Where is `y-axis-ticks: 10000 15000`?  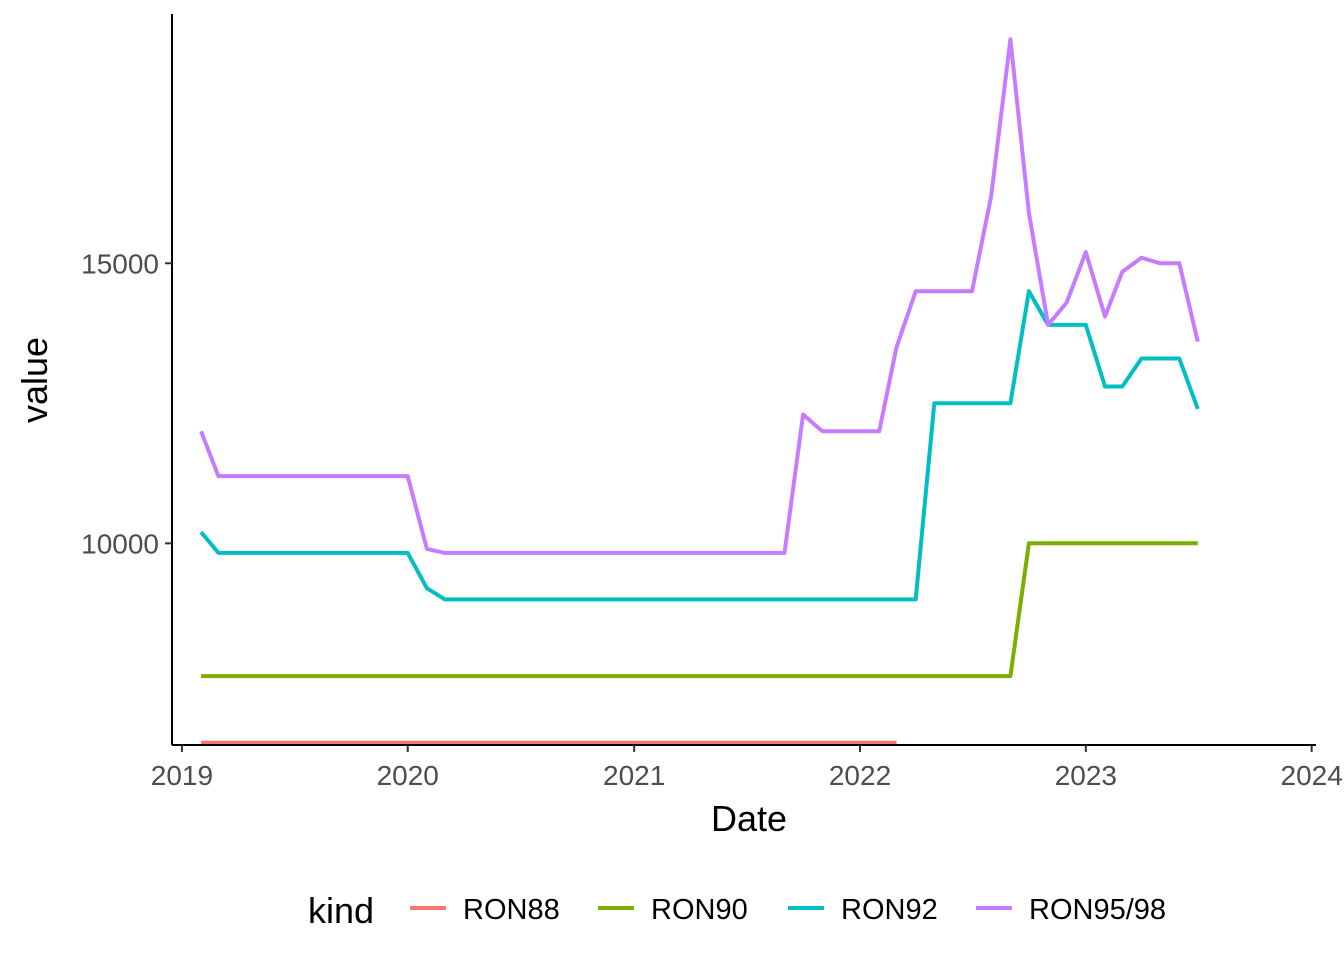 y-axis-ticks: 10000 15000 is located at coordinates (126, 403).